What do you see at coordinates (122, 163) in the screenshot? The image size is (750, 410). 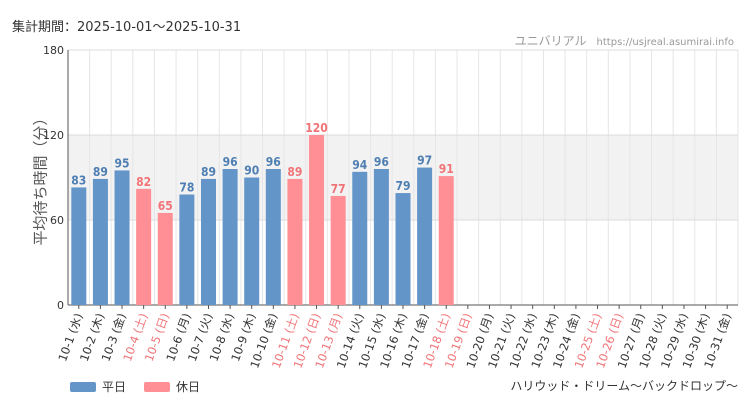 I see `data-label: 95` at bounding box center [122, 163].